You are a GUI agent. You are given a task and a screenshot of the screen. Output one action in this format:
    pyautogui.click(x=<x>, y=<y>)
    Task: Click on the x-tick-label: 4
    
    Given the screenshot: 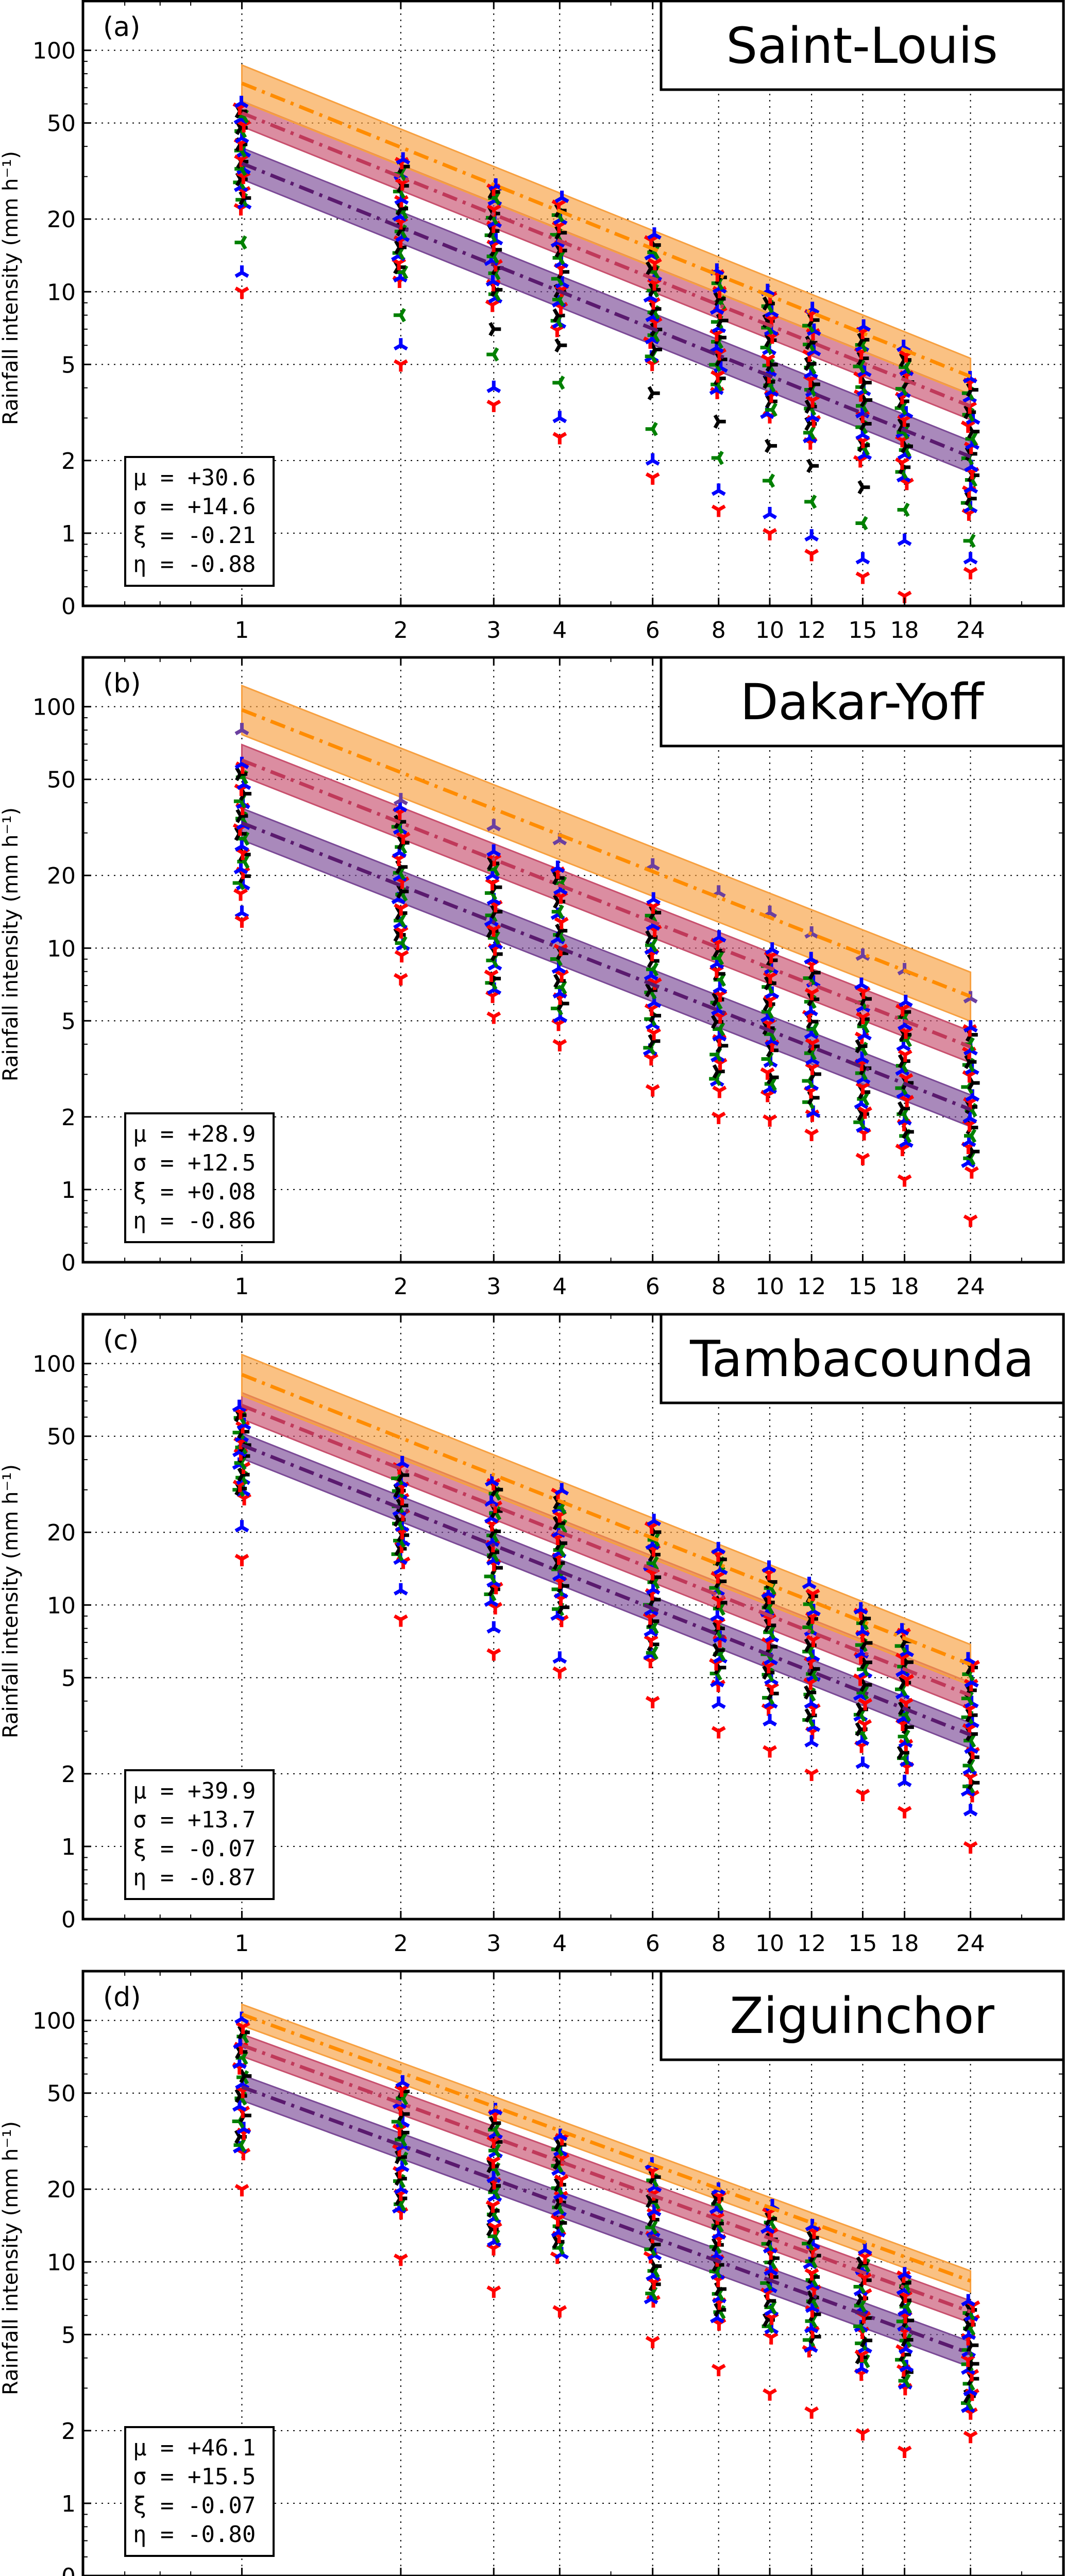 What is the action you would take?
    pyautogui.click(x=559, y=630)
    